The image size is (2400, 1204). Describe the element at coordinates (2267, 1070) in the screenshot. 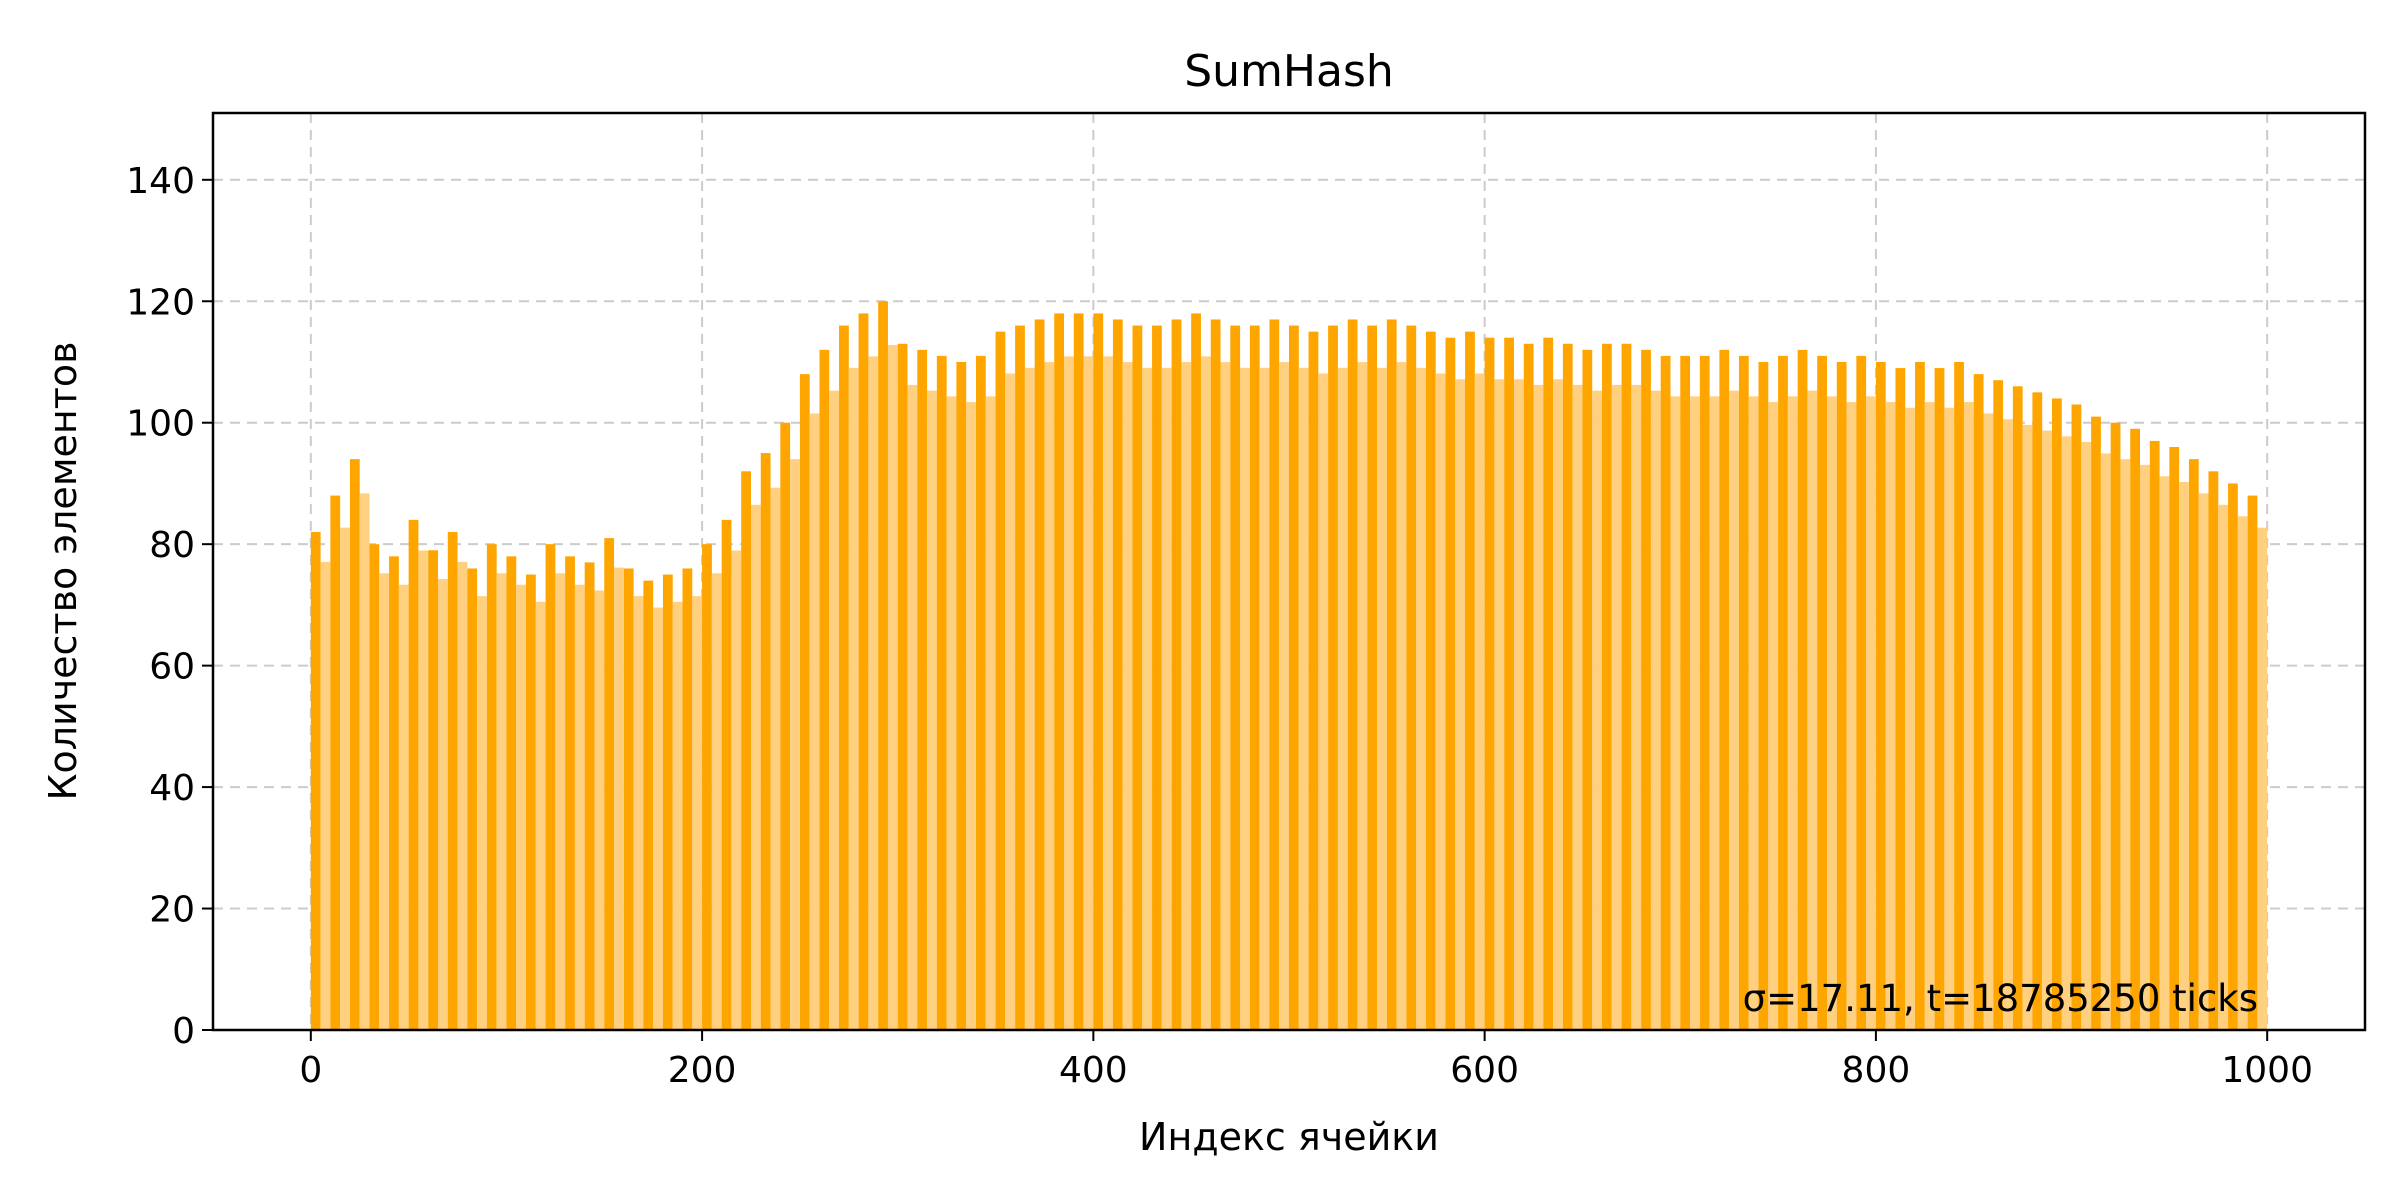

I see `x-tick-label: 1000` at that location.